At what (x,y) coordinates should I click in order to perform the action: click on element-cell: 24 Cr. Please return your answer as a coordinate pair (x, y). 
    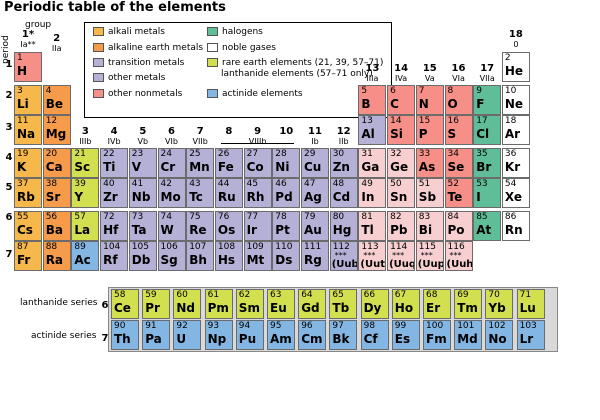
    Looking at the image, I should click on (171, 163).